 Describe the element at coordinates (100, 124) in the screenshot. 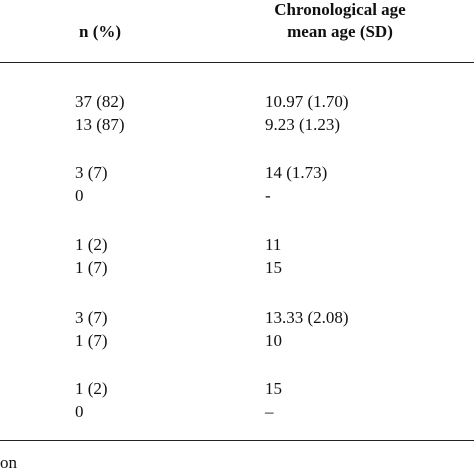

I see `cell-count: 13 (87)` at that location.